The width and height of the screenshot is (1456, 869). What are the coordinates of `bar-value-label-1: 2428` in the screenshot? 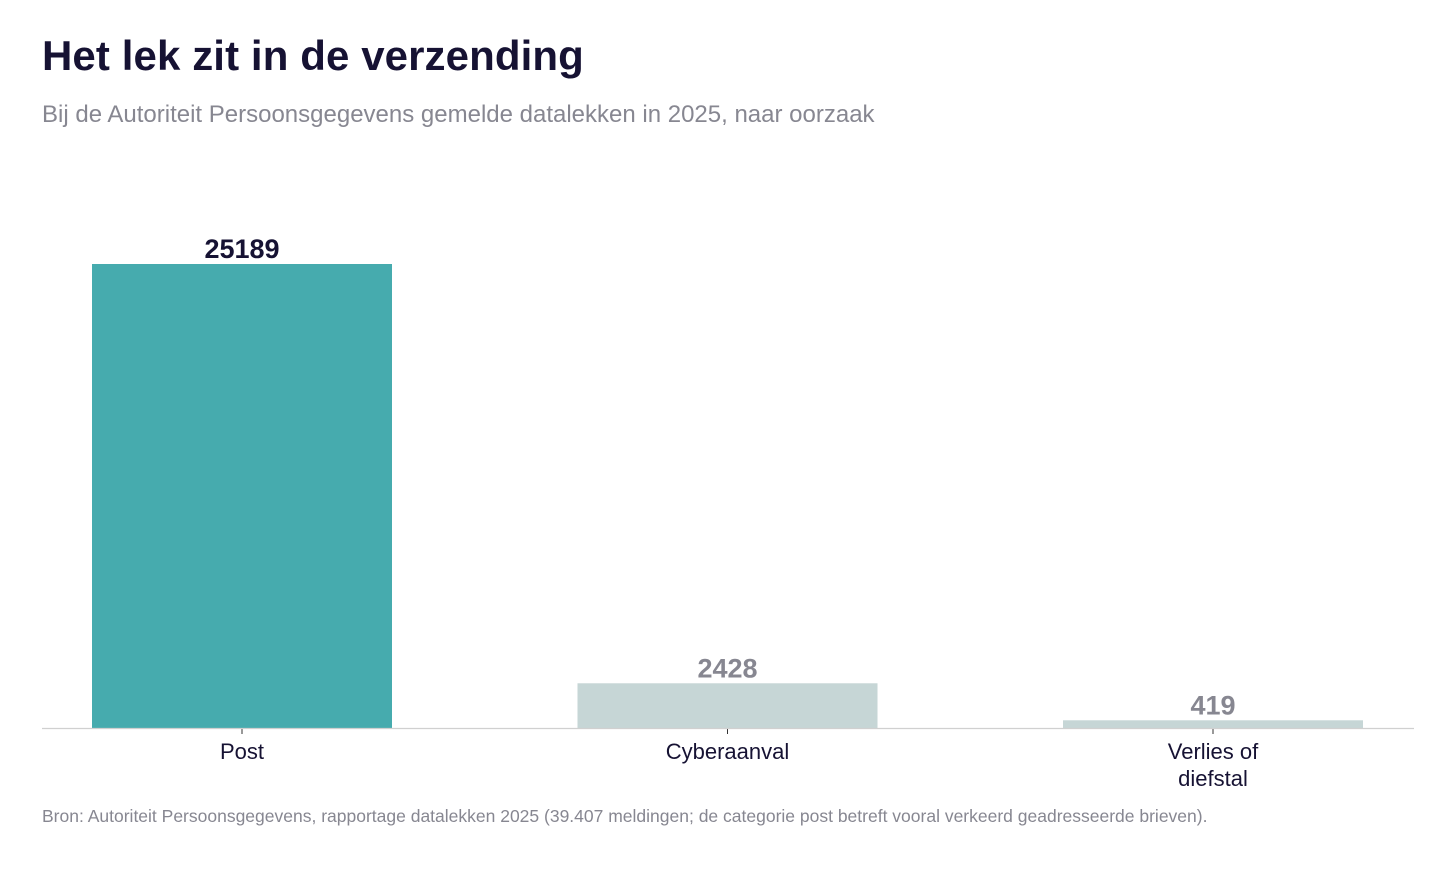 It's located at (727, 668).